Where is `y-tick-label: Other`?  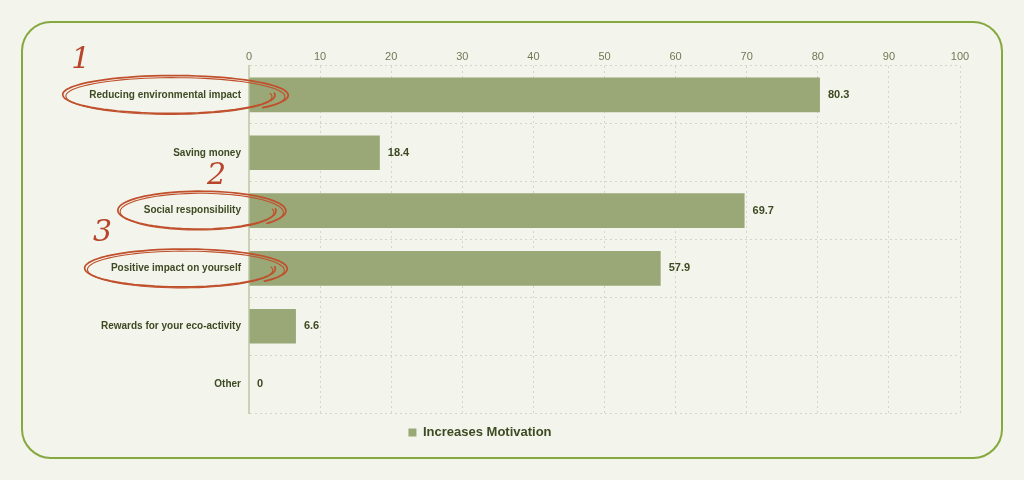
y-tick-label: Other is located at coordinates (228, 383).